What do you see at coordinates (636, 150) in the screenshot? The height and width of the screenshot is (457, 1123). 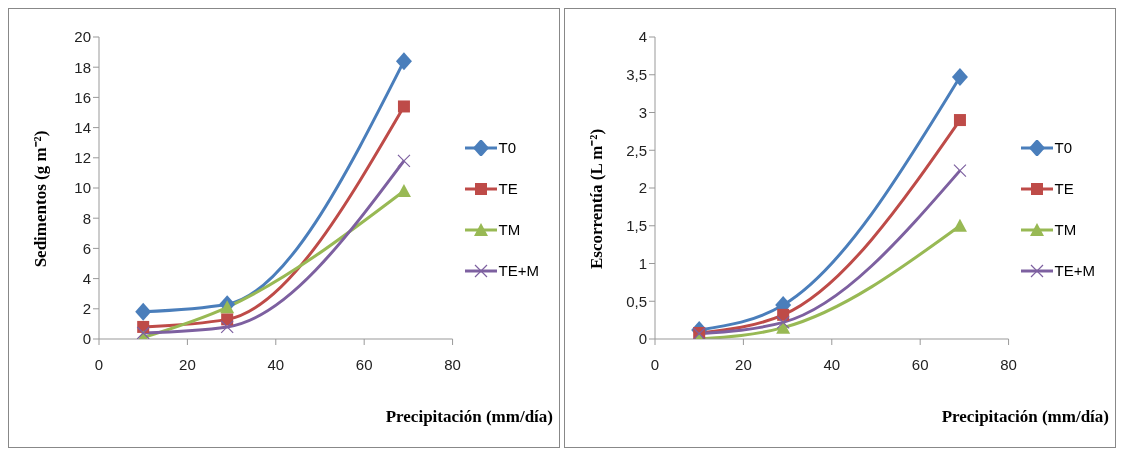 I see `y-tick-label: 2,5` at bounding box center [636, 150].